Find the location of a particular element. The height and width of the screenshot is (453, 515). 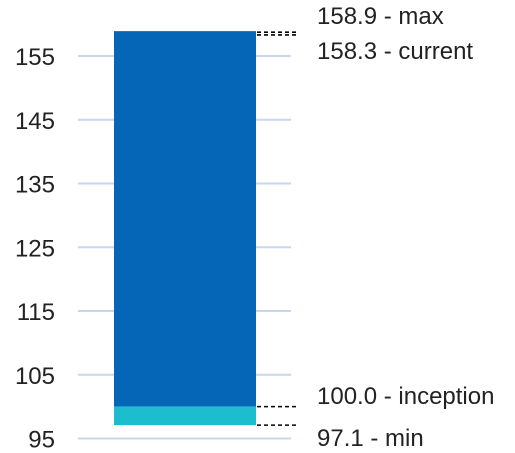

annotation-label: 158.3 - current is located at coordinates (395, 51).